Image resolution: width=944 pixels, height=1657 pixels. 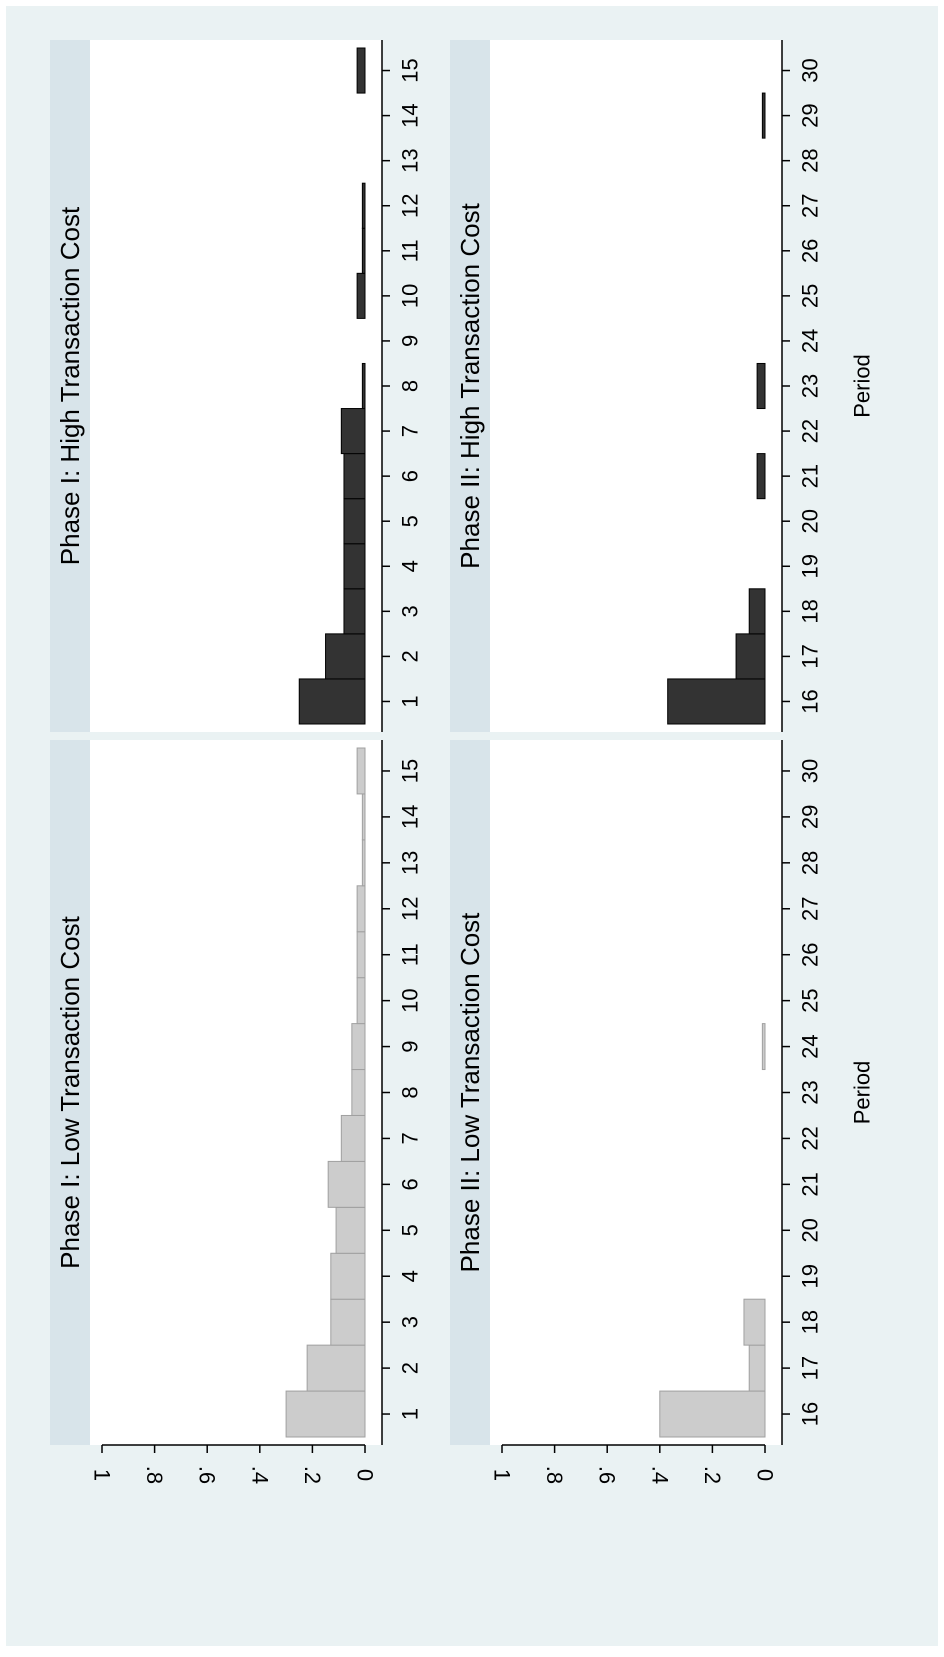 I want to click on category-tick-label: 9, so click(x=410, y=1046).